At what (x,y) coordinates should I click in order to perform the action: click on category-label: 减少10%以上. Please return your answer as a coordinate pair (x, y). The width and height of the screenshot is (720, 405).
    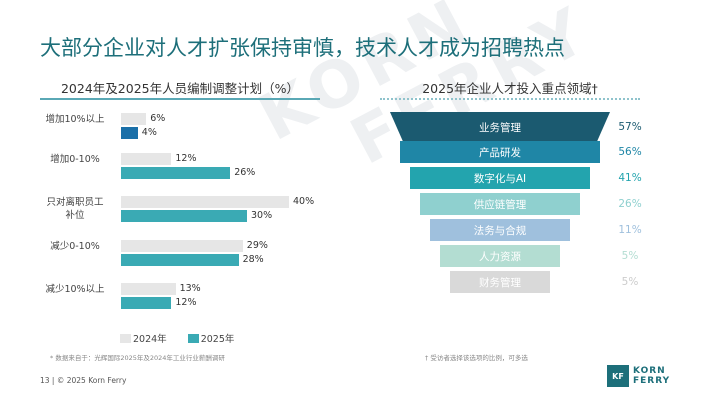
    Looking at the image, I should click on (75, 289).